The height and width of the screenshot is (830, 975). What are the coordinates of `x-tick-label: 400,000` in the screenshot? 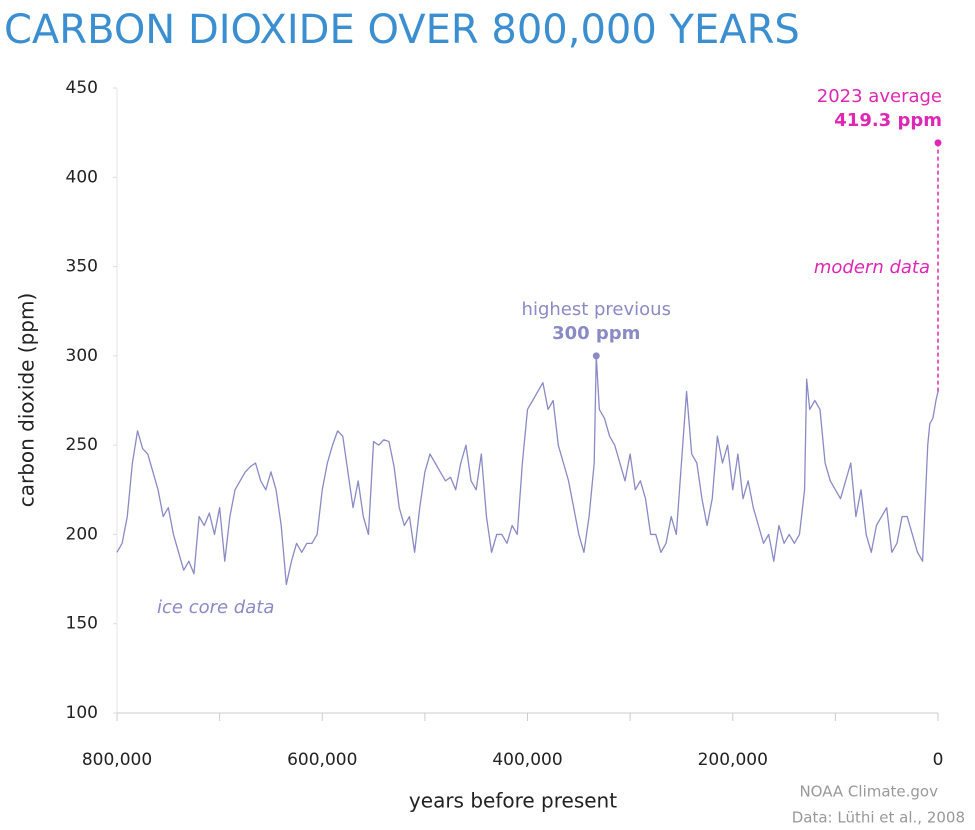 It's located at (527, 760).